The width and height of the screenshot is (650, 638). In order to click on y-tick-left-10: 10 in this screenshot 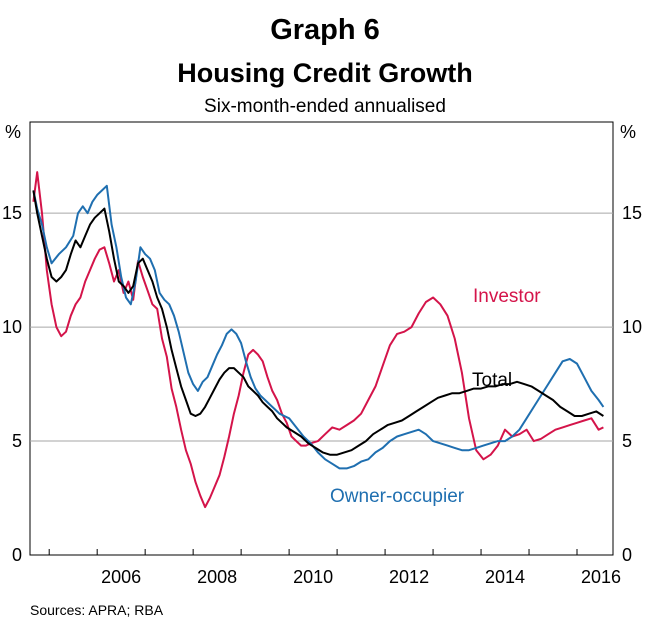, I will do `click(12, 327)`.